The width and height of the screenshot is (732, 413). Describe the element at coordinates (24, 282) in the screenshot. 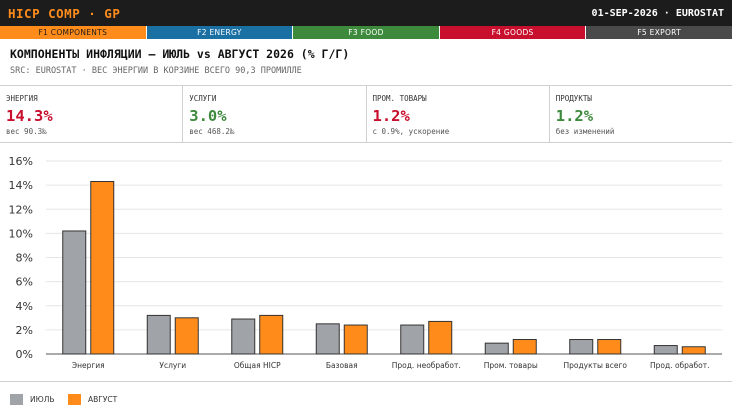

I see `y-tick-label: 6%` at that location.